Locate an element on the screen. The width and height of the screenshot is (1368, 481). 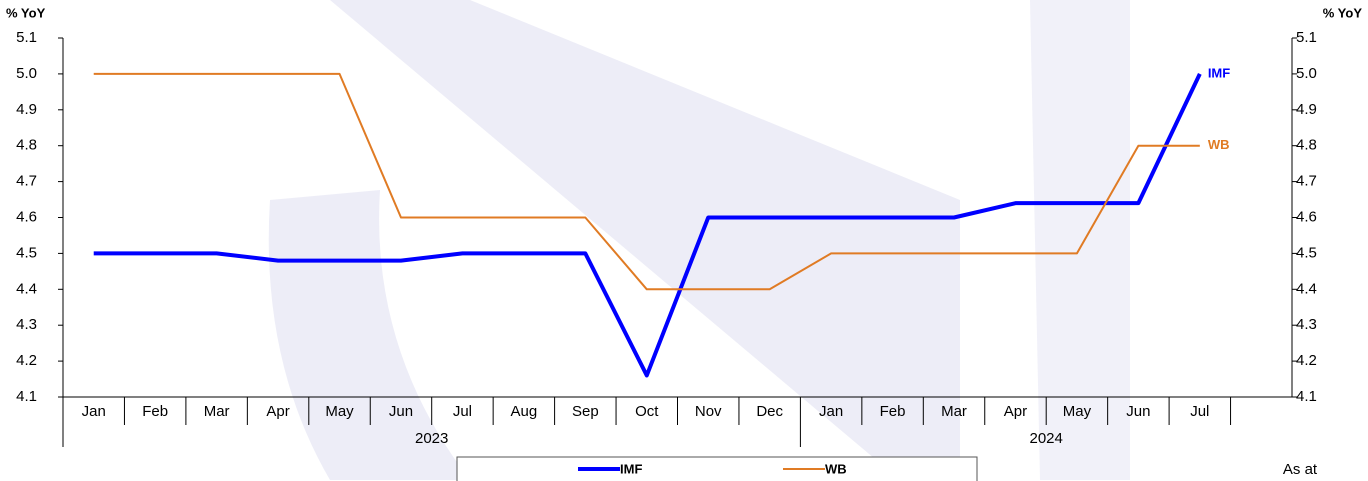
y-tick-label: 4.6 is located at coordinates (26, 216).